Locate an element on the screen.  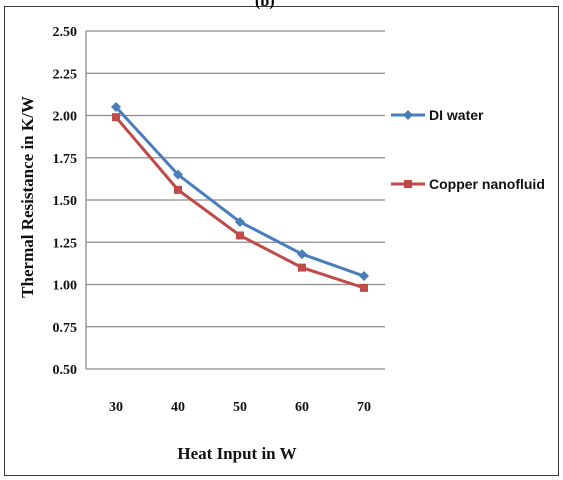
y-tick-label: 1.50 is located at coordinates (65, 201).